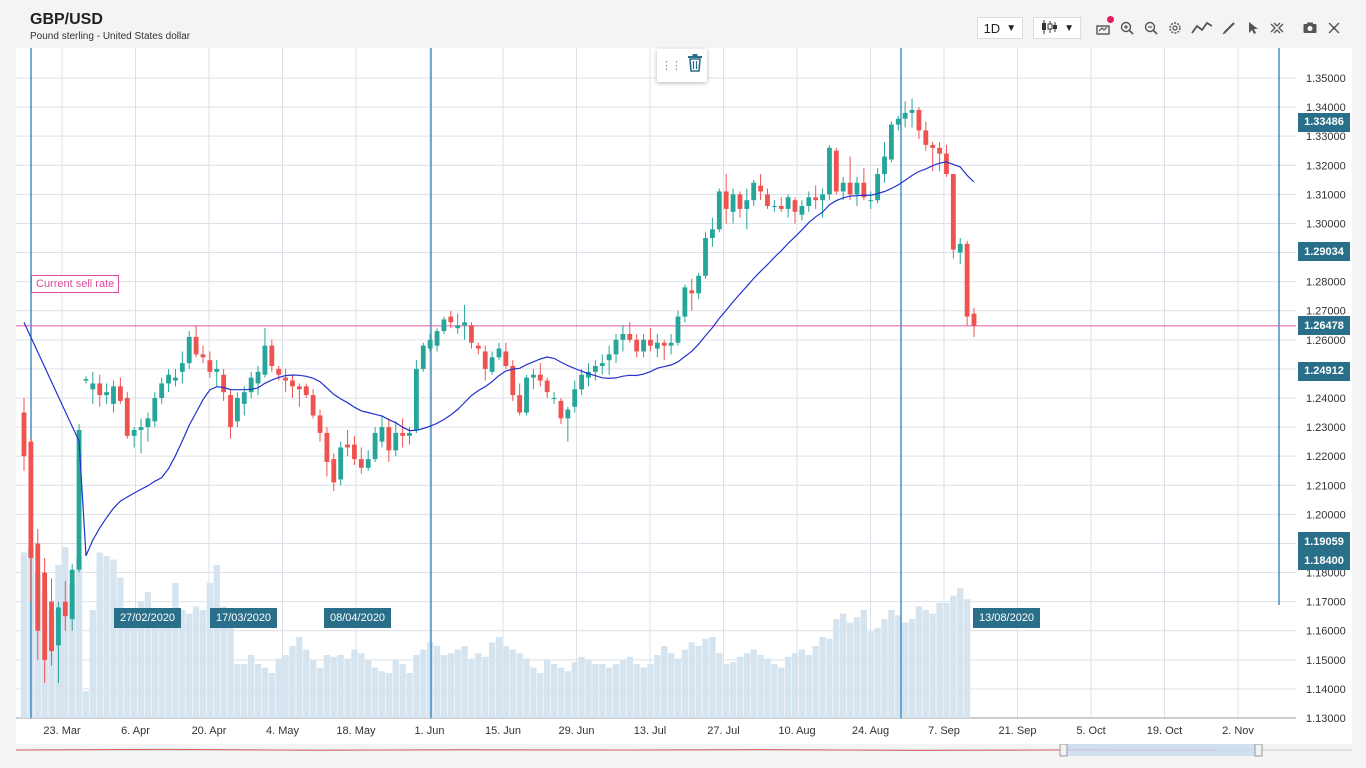 The image size is (1366, 768). Describe the element at coordinates (1202, 28) in the screenshot. I see `indicators-icon` at that location.